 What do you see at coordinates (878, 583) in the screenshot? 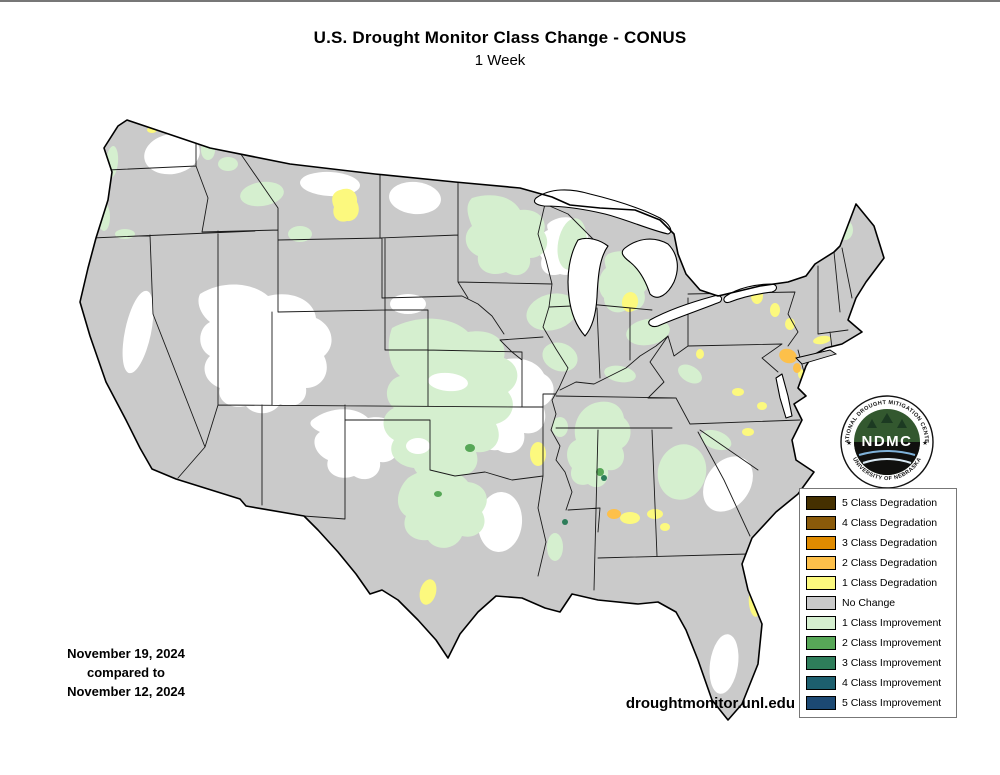
I see `legend-row: 1 Class Degradation` at bounding box center [878, 583].